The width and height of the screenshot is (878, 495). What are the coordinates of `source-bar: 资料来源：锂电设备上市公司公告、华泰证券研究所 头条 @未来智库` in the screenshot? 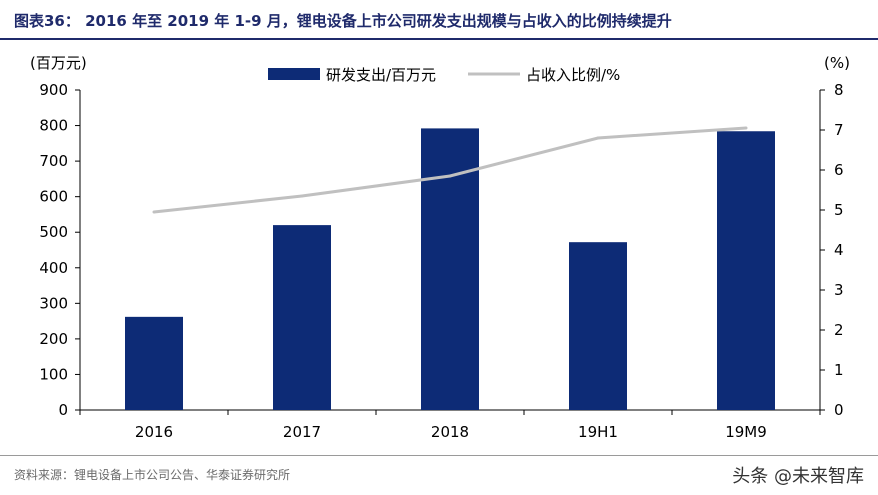 It's located at (439, 475).